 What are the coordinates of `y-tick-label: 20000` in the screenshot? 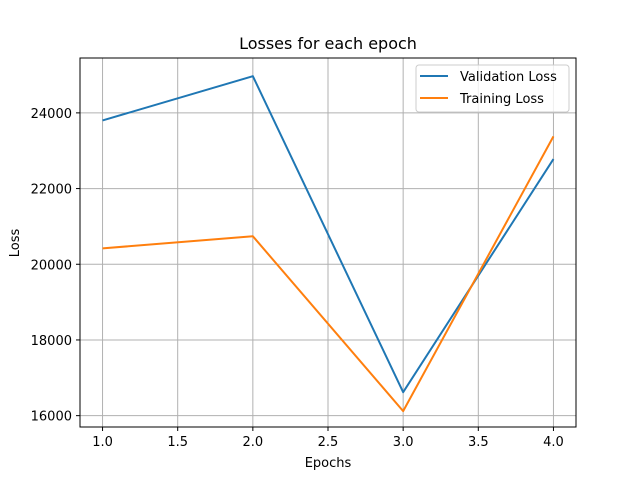 It's located at (51, 265).